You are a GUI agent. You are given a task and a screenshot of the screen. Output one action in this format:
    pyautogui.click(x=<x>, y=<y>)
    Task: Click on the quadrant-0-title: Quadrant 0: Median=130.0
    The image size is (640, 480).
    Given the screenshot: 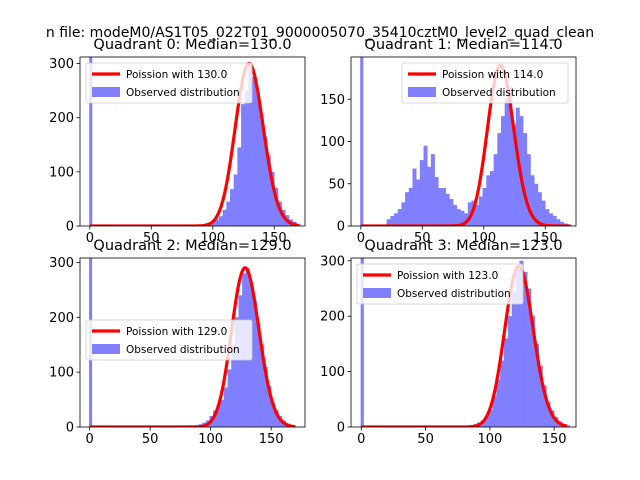 What is the action you would take?
    pyautogui.click(x=192, y=45)
    